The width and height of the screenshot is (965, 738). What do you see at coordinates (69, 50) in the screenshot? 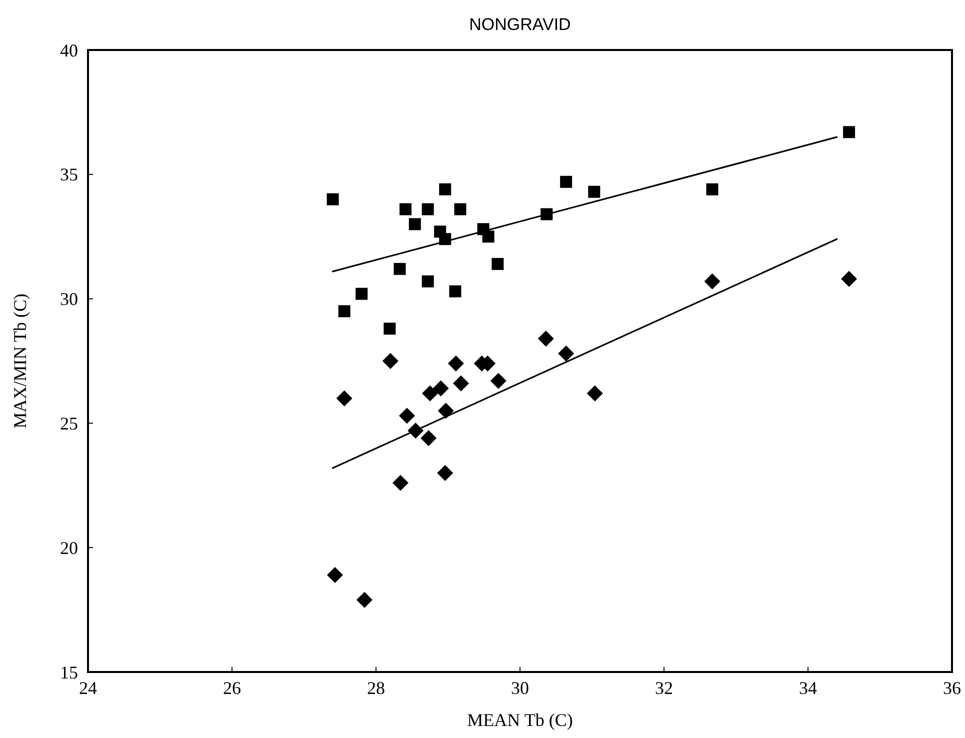
I see `y-tick-label: 40` at bounding box center [69, 50].